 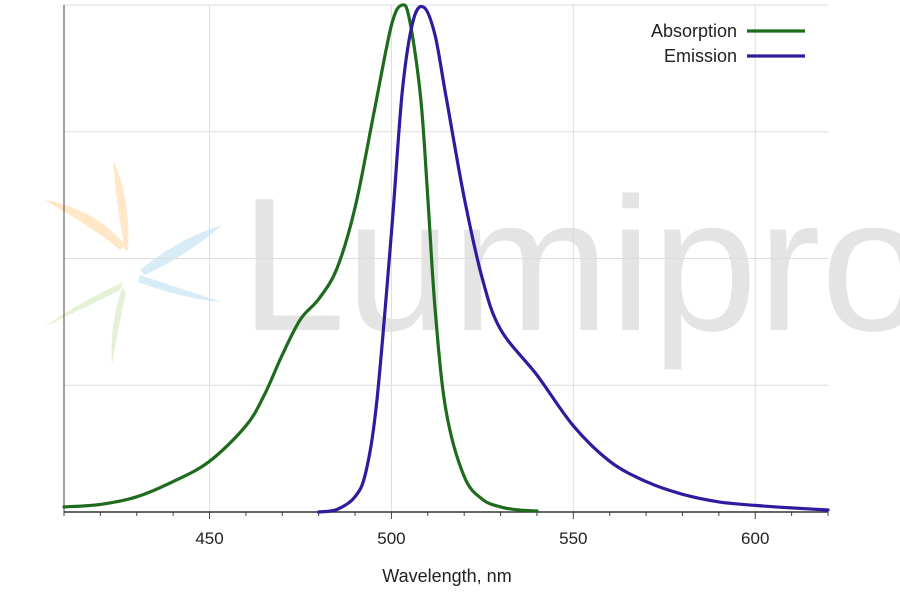 What do you see at coordinates (694, 31) in the screenshot?
I see `legend-label-absorption: Absorption` at bounding box center [694, 31].